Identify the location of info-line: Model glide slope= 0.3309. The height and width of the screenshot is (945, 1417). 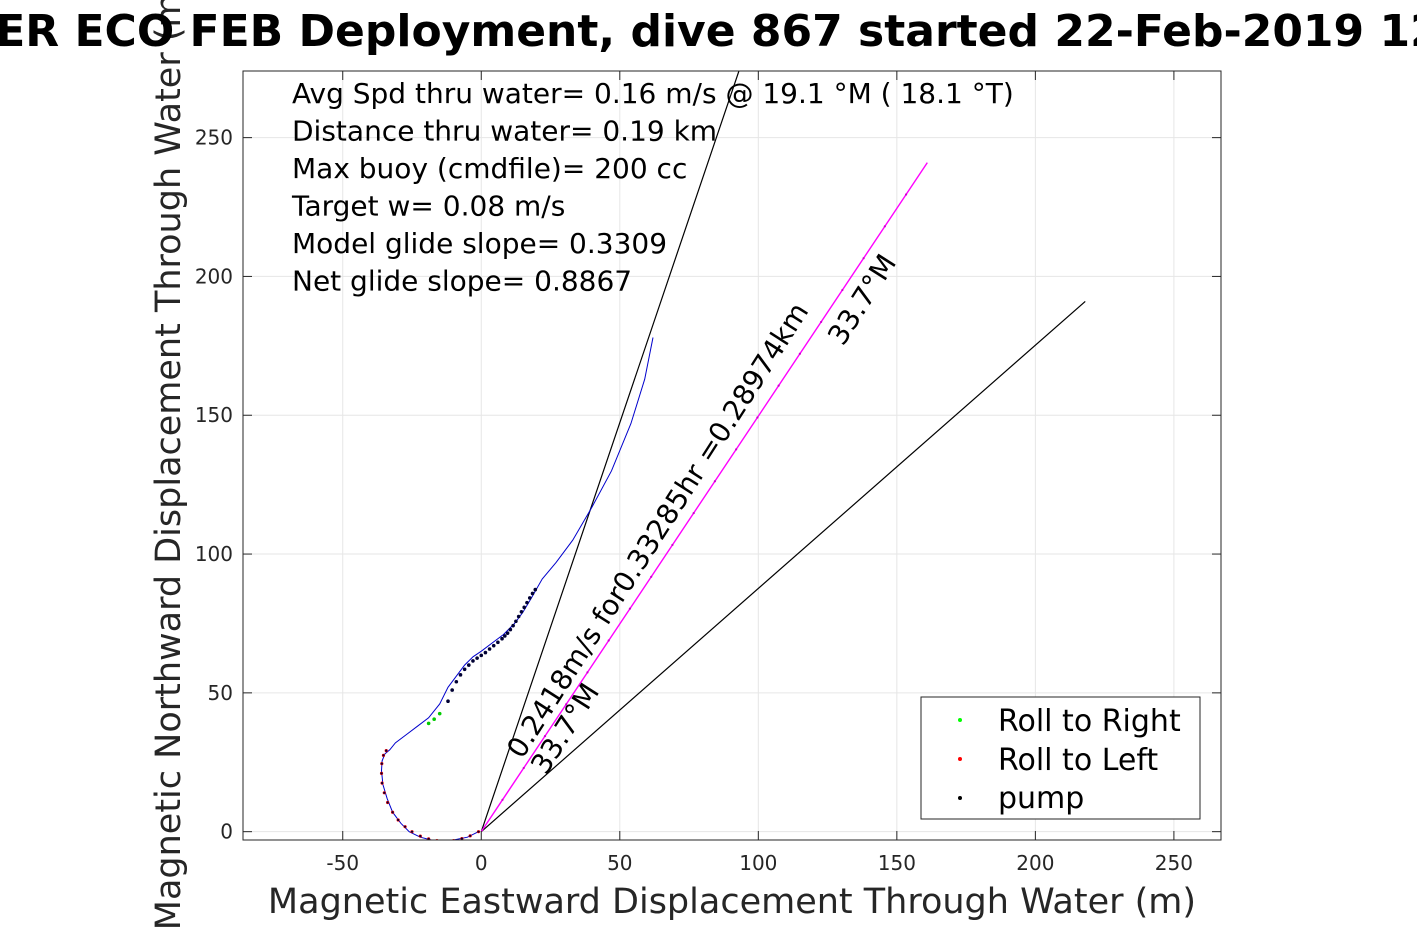
(479, 243).